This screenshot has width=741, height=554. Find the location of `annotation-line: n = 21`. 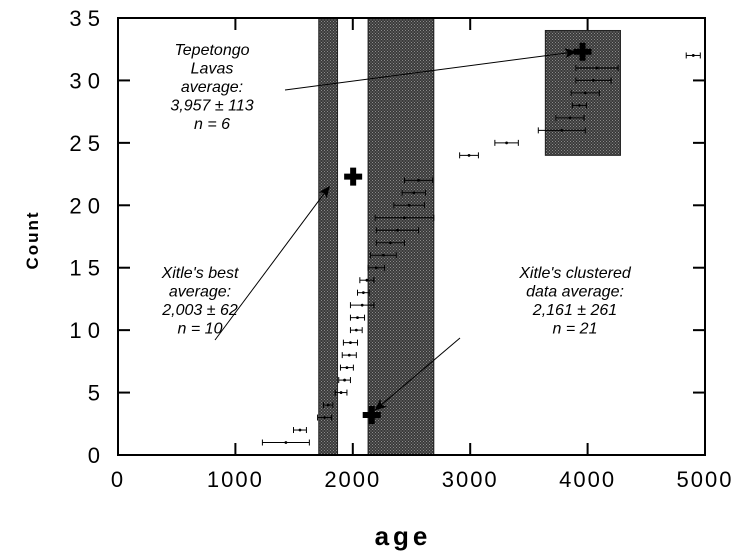

annotation-line: n = 21 is located at coordinates (575, 329).